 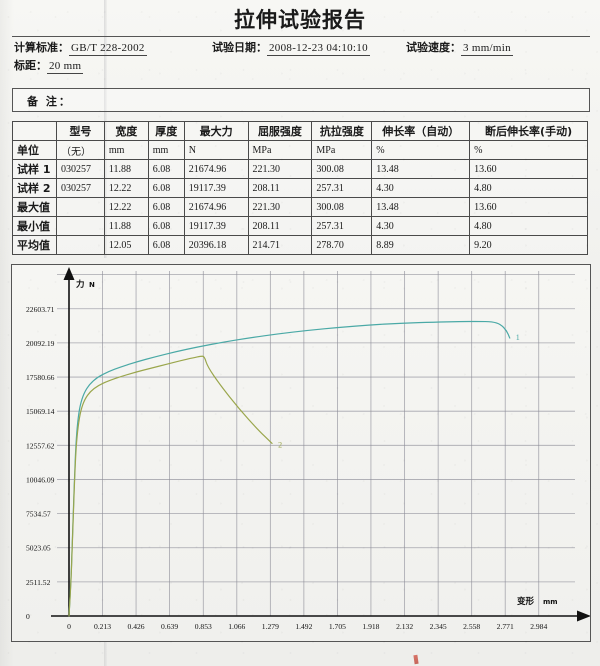 I want to click on cell-elong-man: %, so click(x=528, y=150).